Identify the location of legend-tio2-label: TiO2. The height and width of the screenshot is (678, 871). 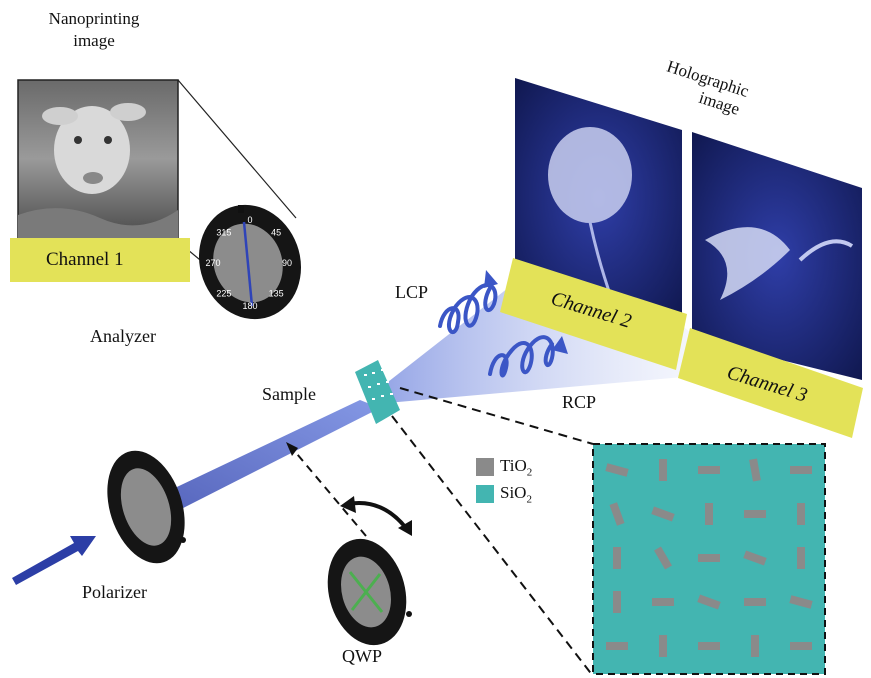
(516, 467).